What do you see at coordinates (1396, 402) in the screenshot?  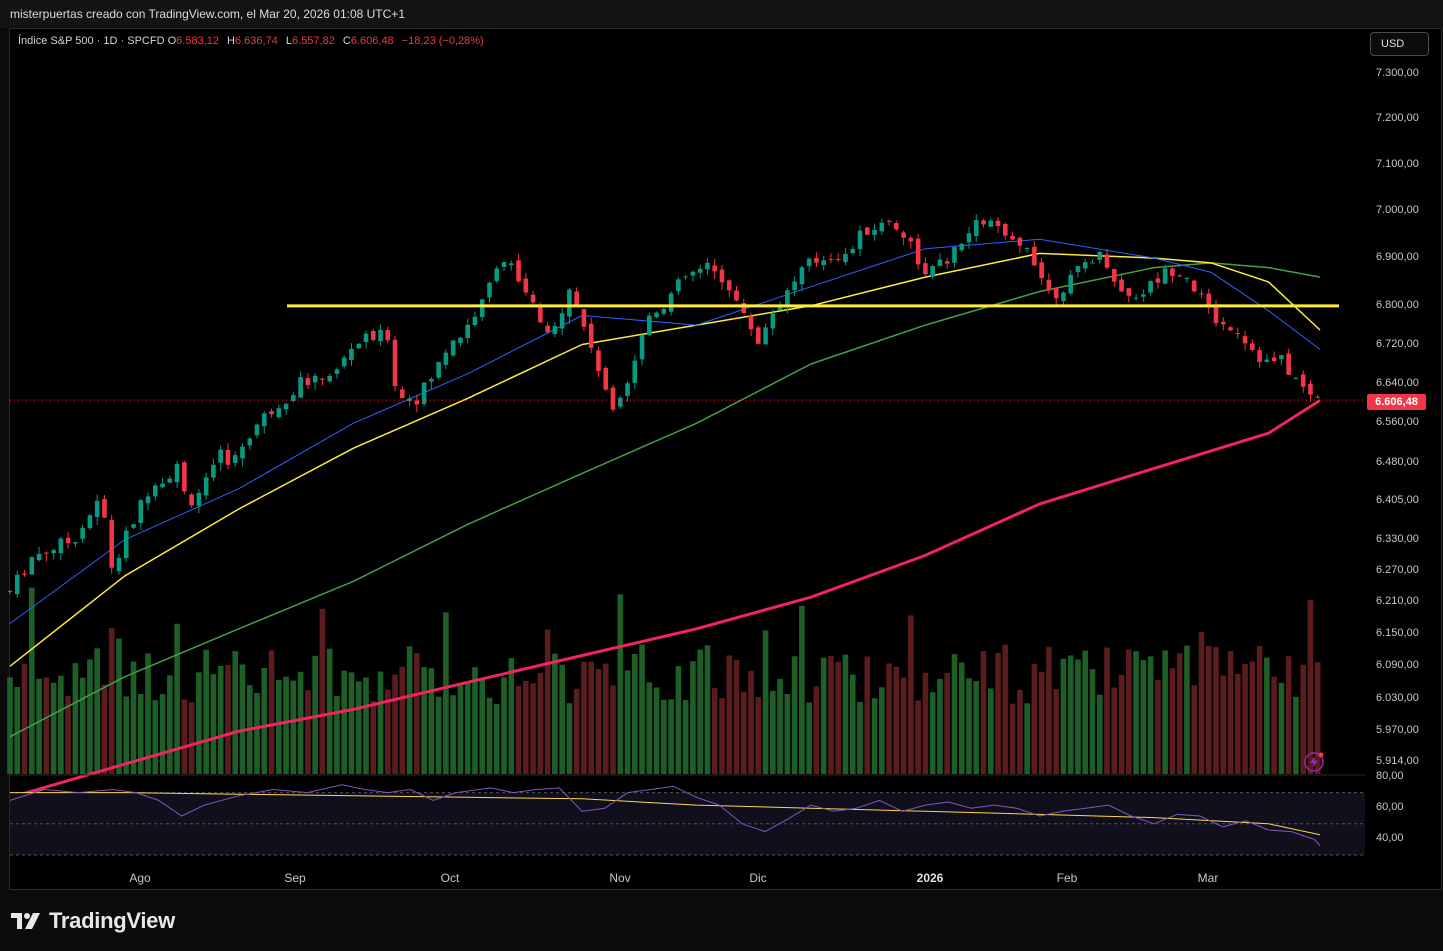 I see `last-price-label: 6.606,48` at bounding box center [1396, 402].